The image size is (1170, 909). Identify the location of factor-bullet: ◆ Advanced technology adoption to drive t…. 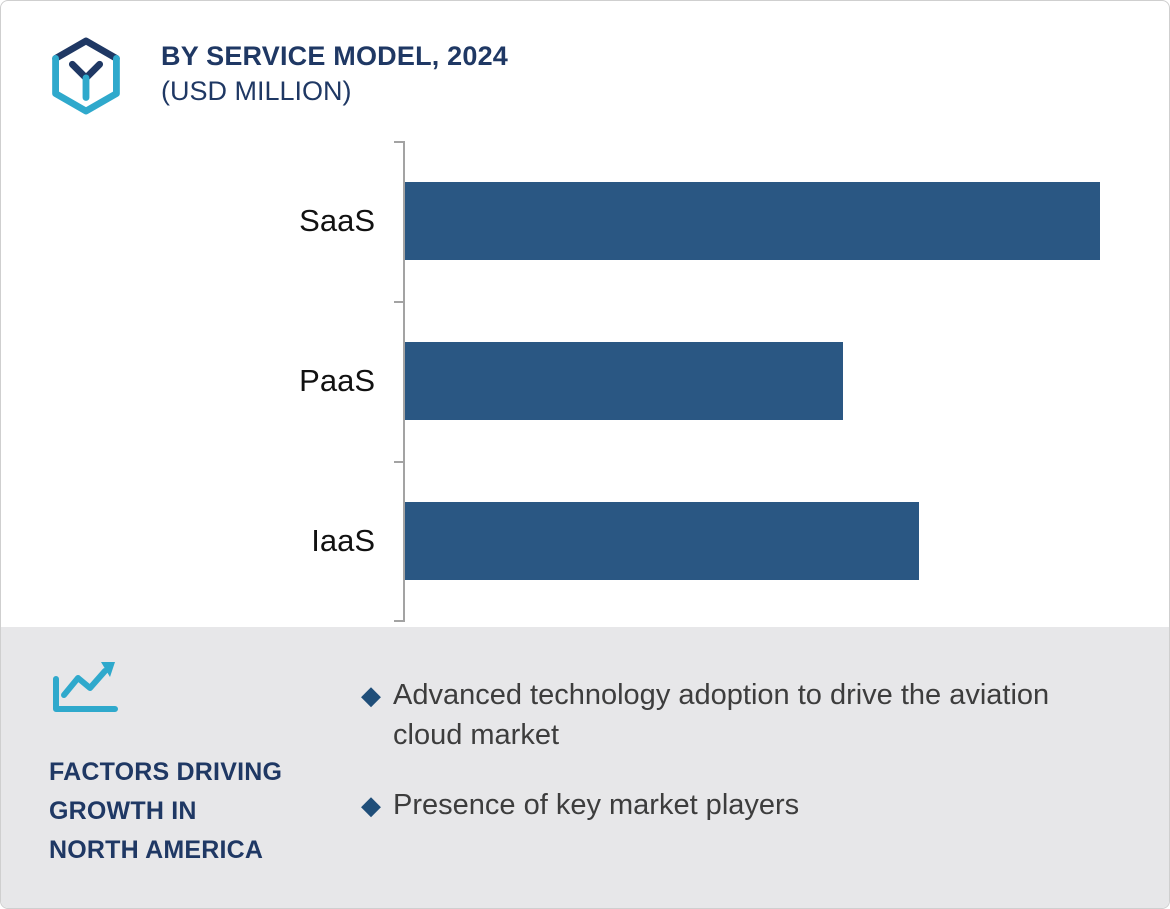
(721, 715).